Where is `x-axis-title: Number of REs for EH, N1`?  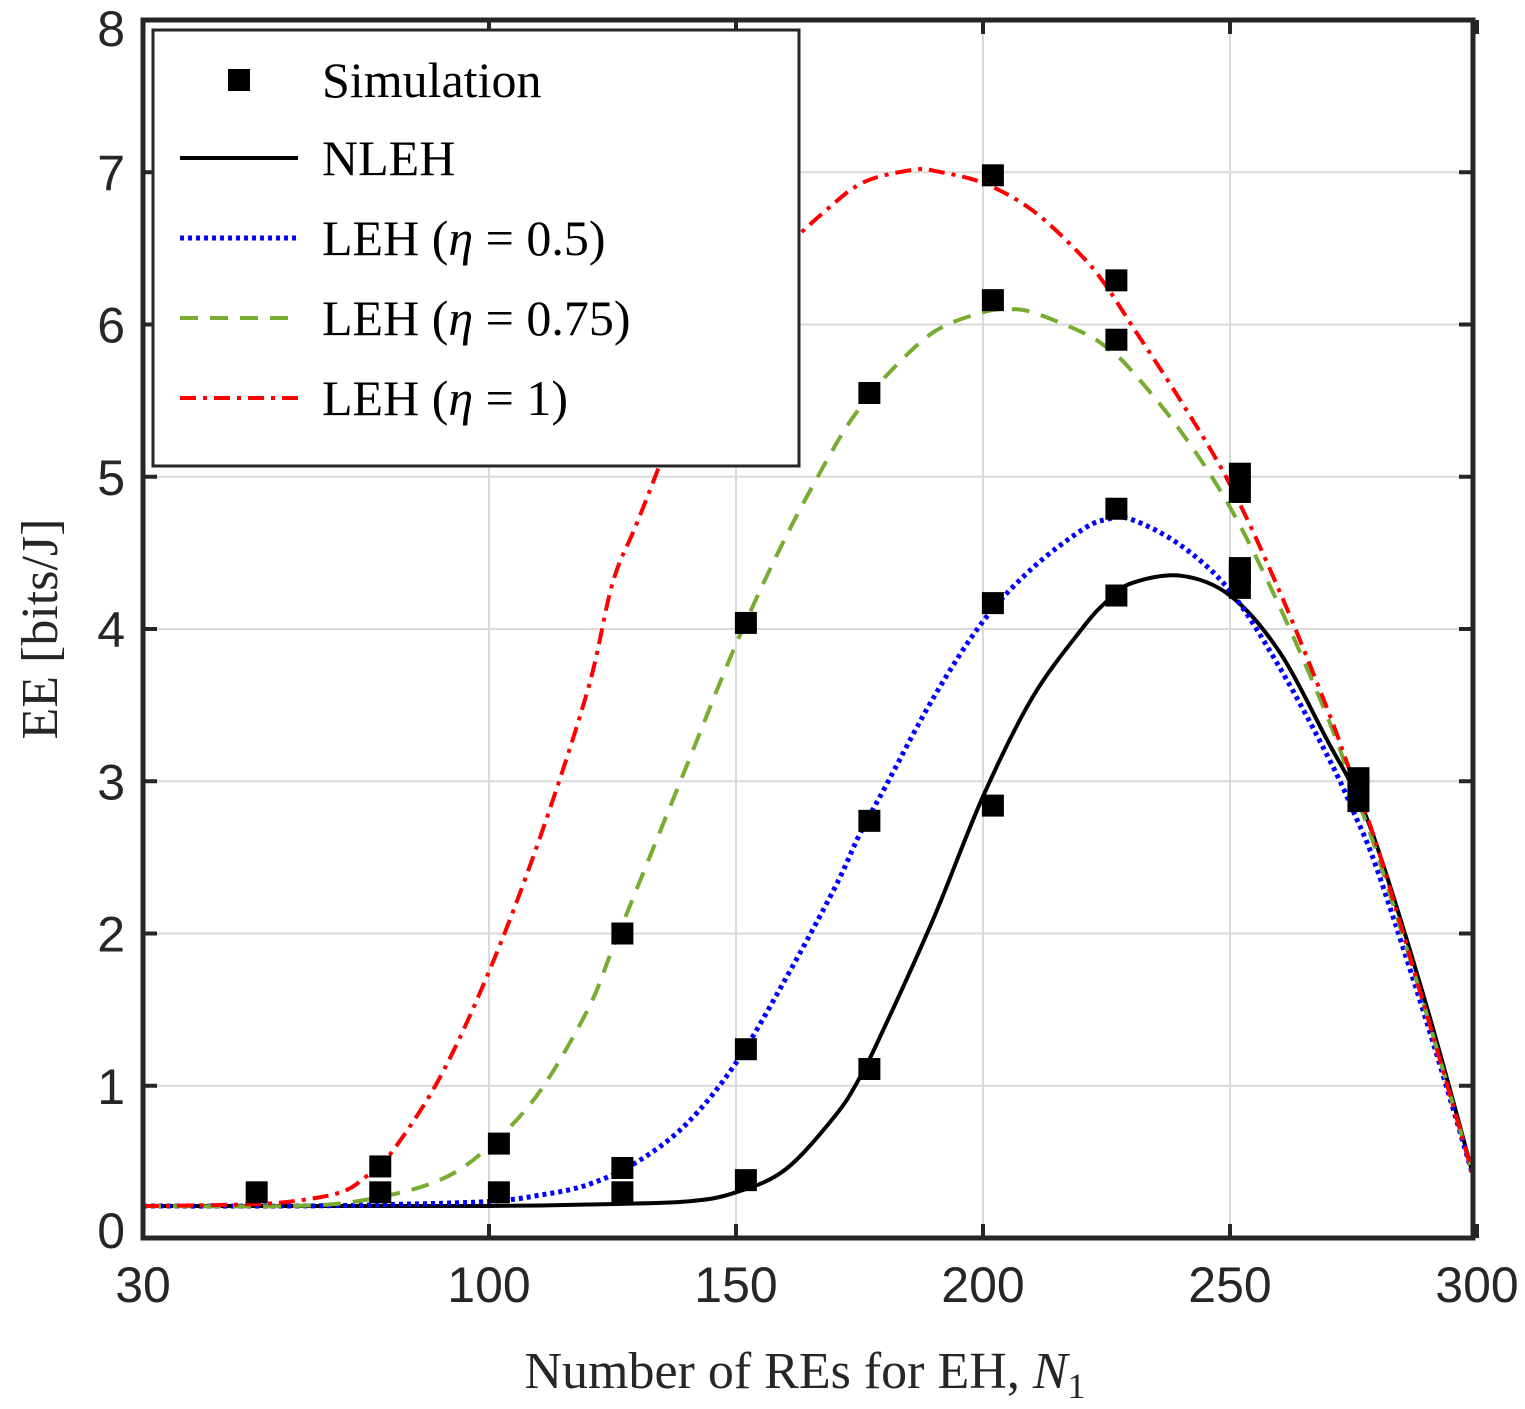
x-axis-title: Number of REs for EH, N1 is located at coordinates (804, 1373).